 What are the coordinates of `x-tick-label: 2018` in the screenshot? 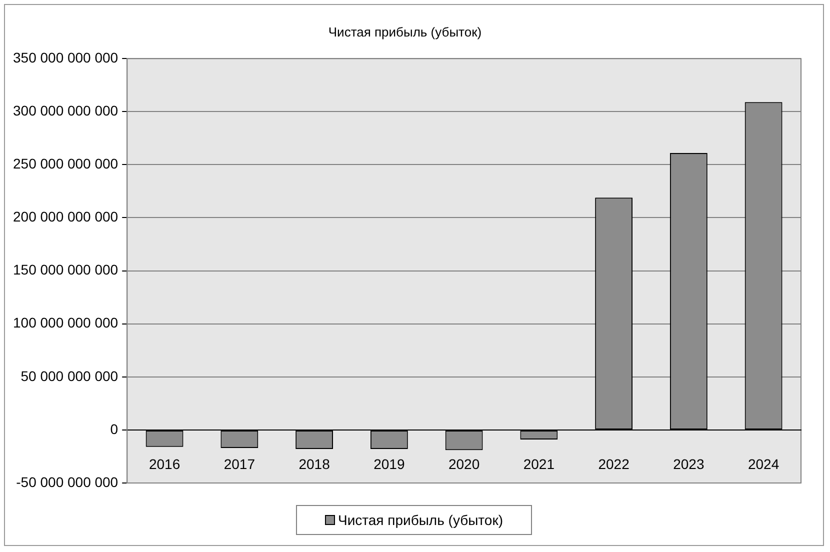 It's located at (314, 464).